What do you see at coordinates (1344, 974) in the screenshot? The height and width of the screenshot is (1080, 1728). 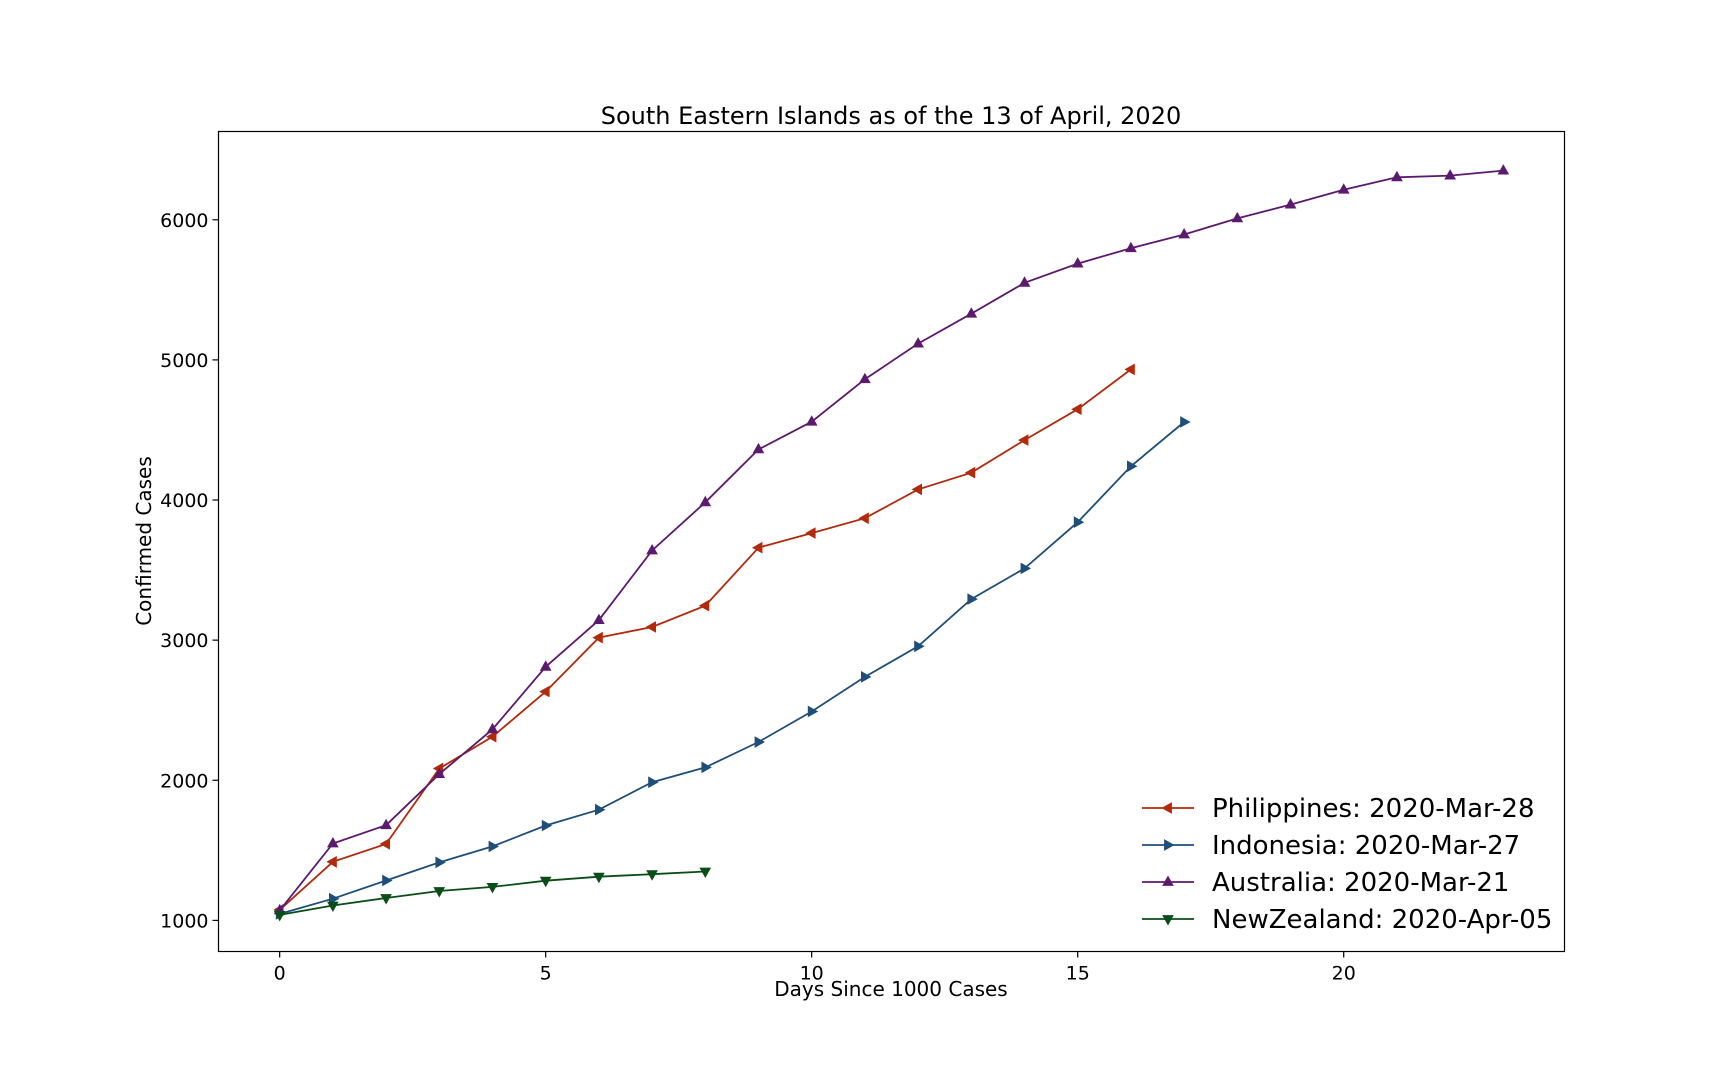 I see `x-tick-label: 20` at bounding box center [1344, 974].